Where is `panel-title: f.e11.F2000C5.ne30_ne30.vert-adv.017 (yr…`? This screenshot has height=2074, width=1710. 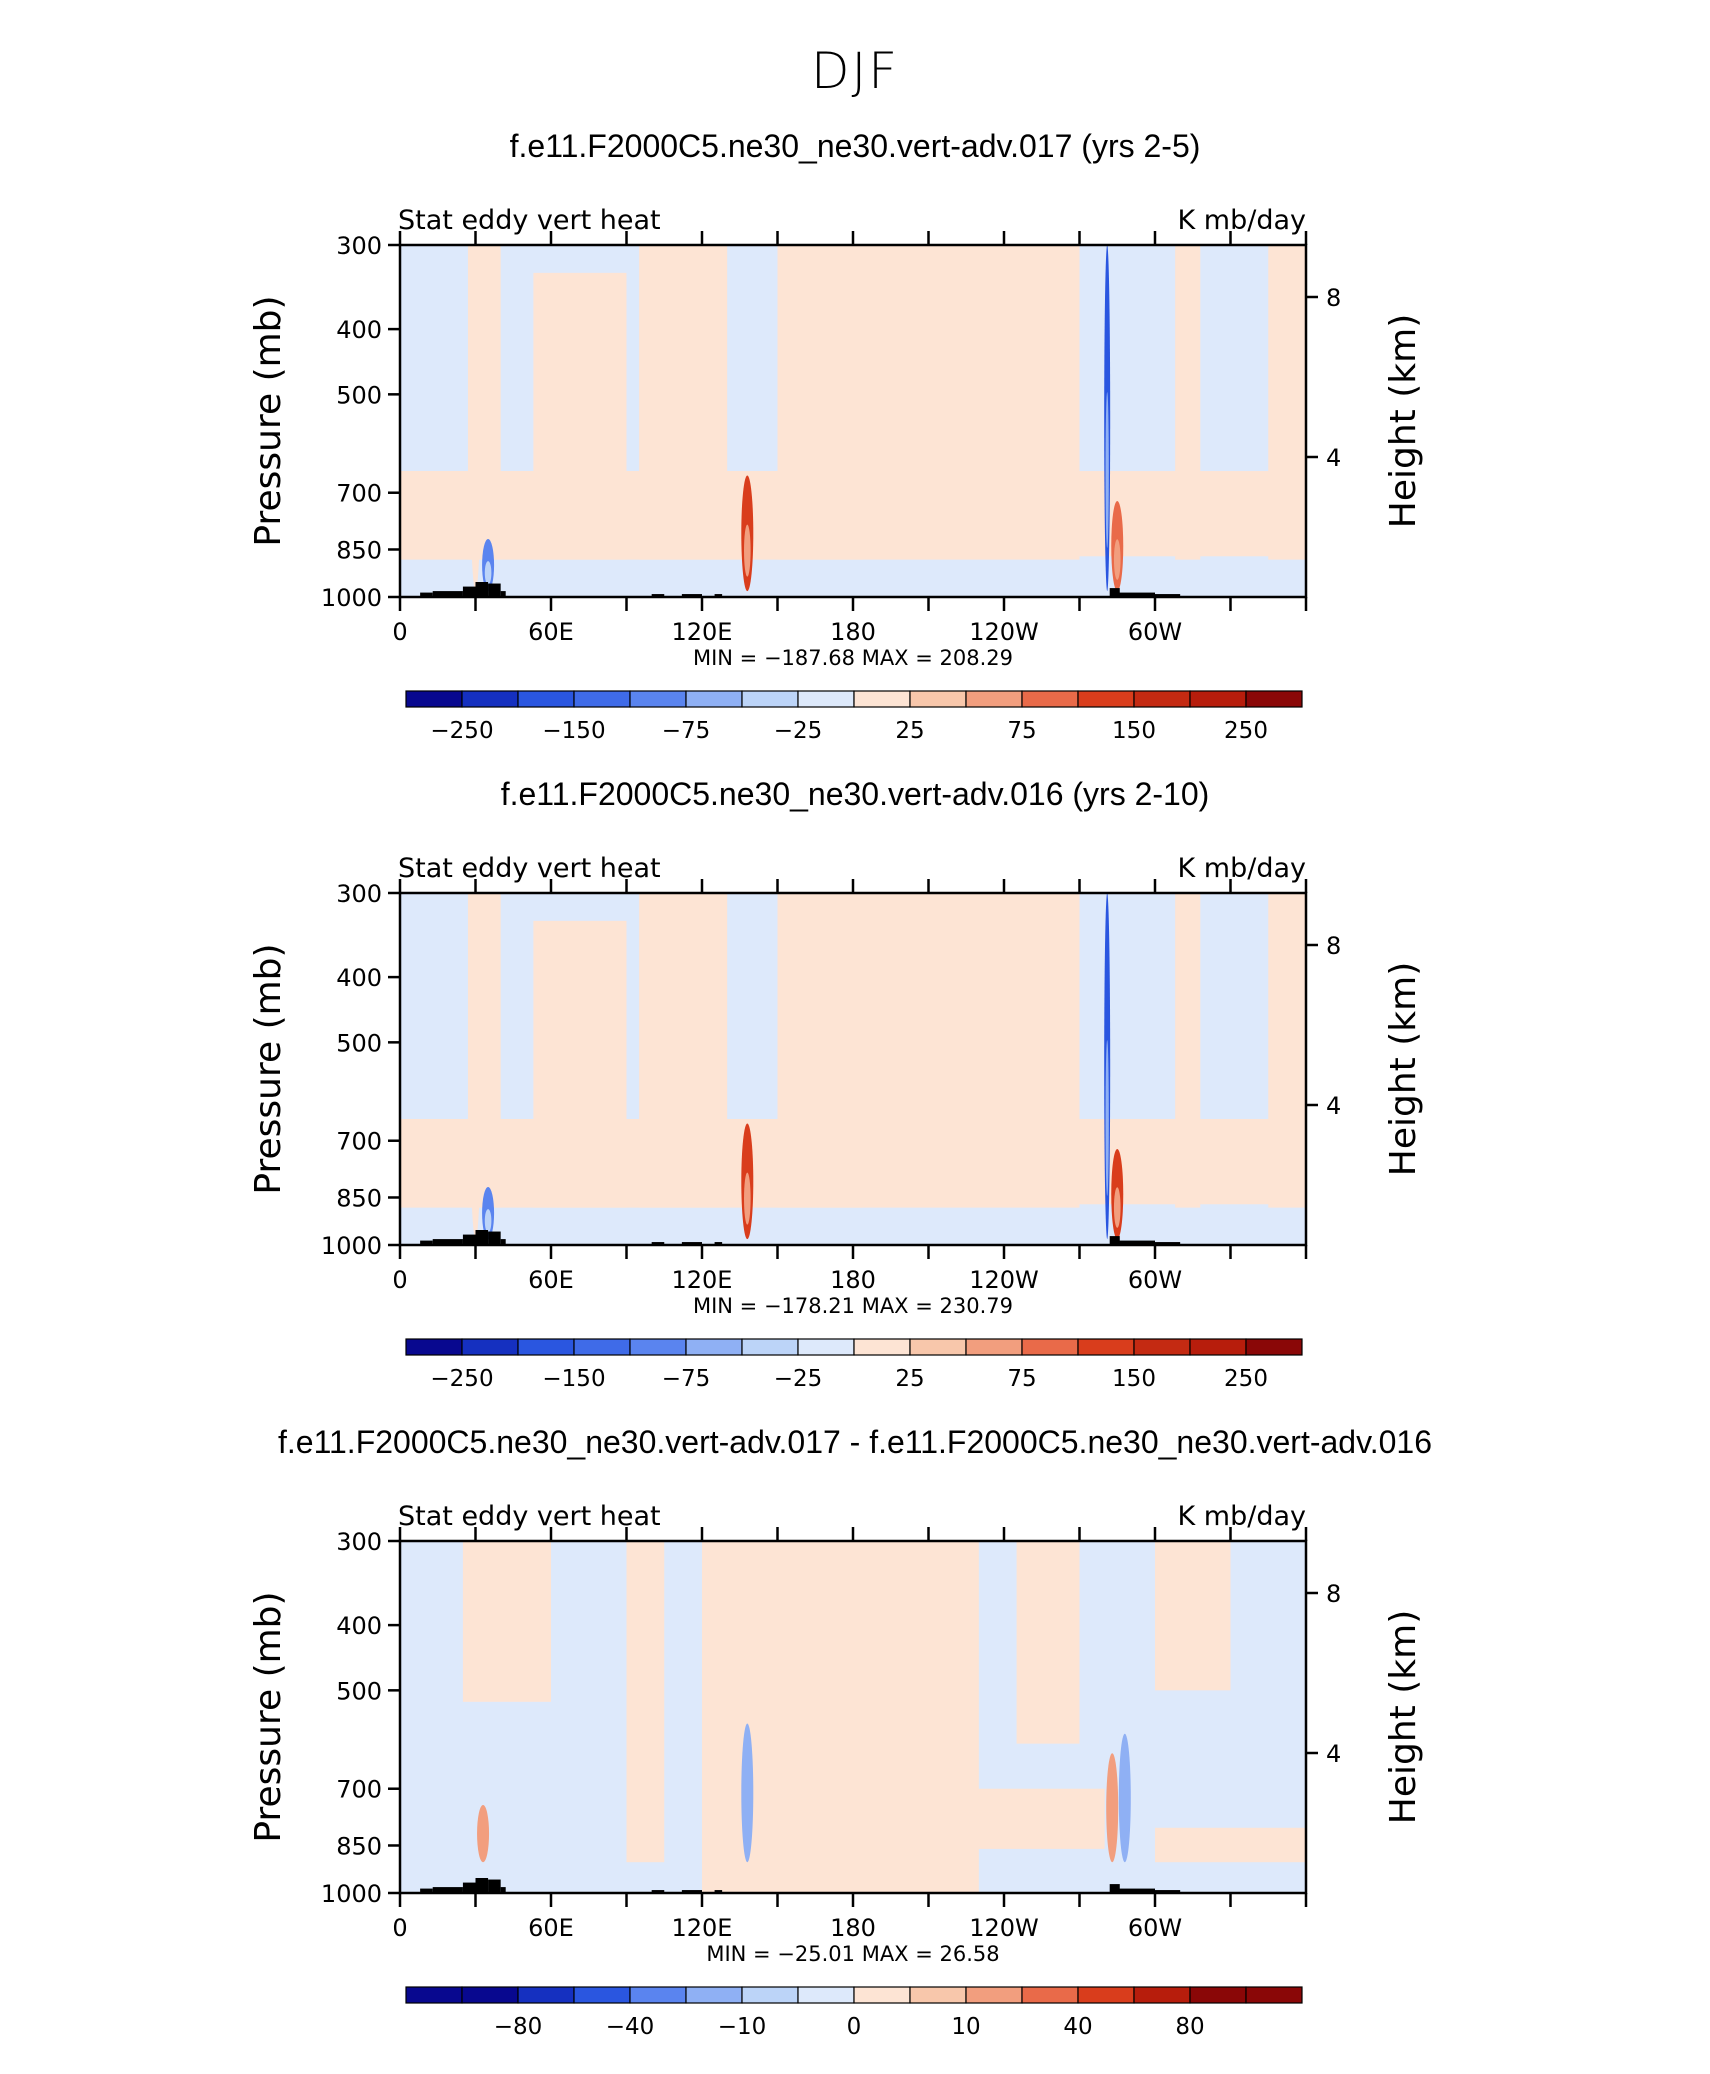
panel-title: f.e11.F2000C5.ne30_ne30.vert-adv.017 (yr… is located at coordinates (855, 146).